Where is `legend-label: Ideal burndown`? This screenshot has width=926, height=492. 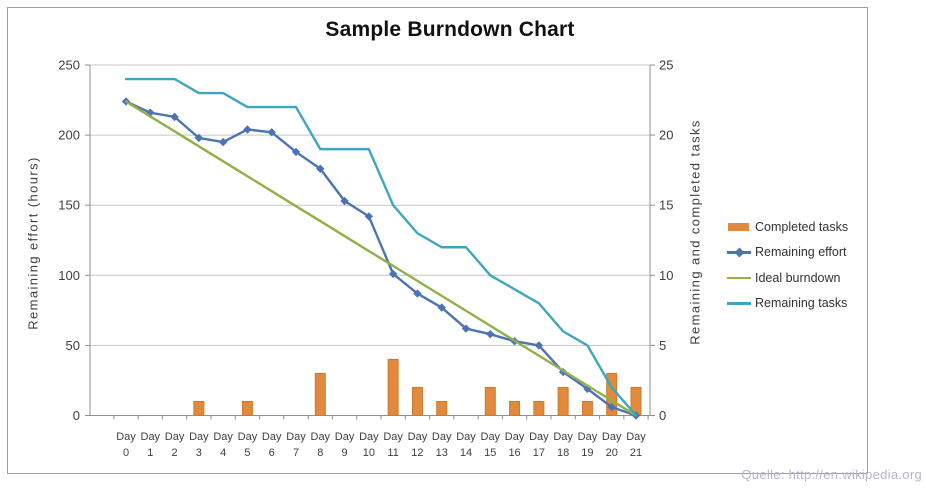
legend-label: Ideal burndown is located at coordinates (798, 277).